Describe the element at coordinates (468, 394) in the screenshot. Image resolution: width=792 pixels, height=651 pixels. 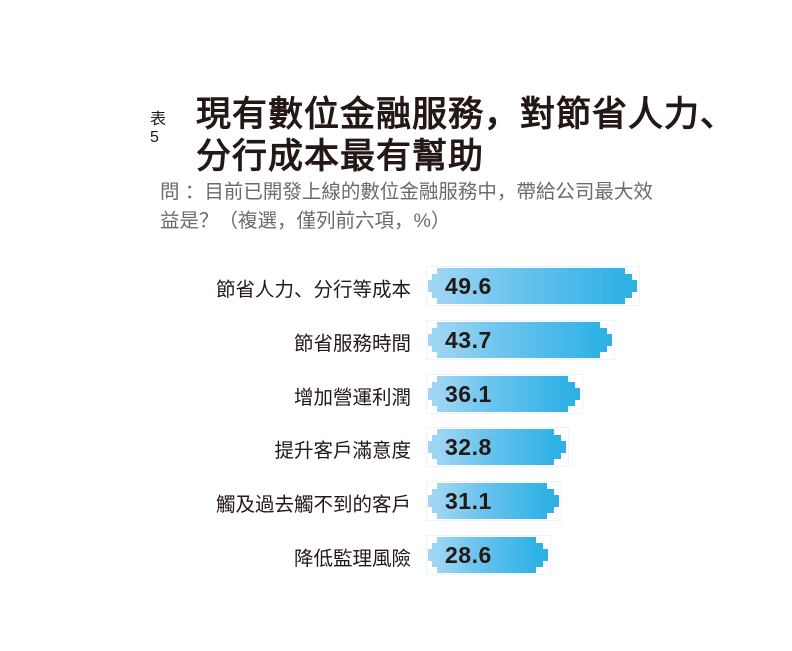
I see `value-label: 36.1` at that location.